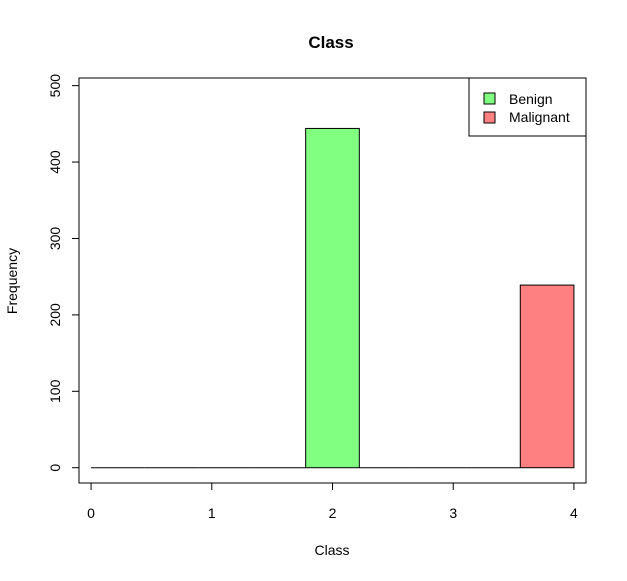 Image resolution: width=627 pixels, height=581 pixels. What do you see at coordinates (63, 273) in the screenshot?
I see `y-axis: 0 100 200 300 400 500` at bounding box center [63, 273].